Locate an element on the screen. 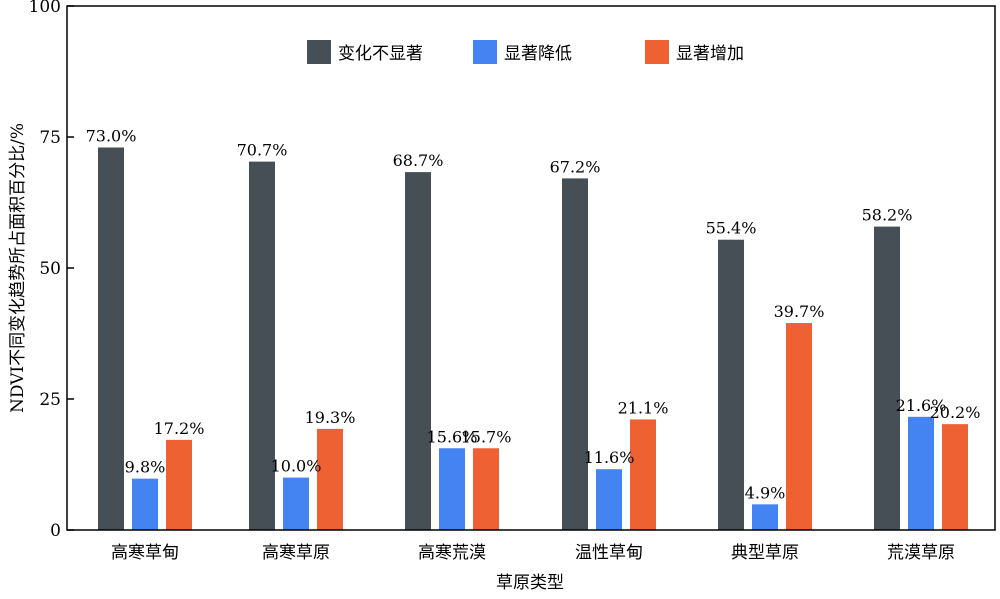  legend: 变化不显著 显著降低 显著增加 is located at coordinates (525, 52).